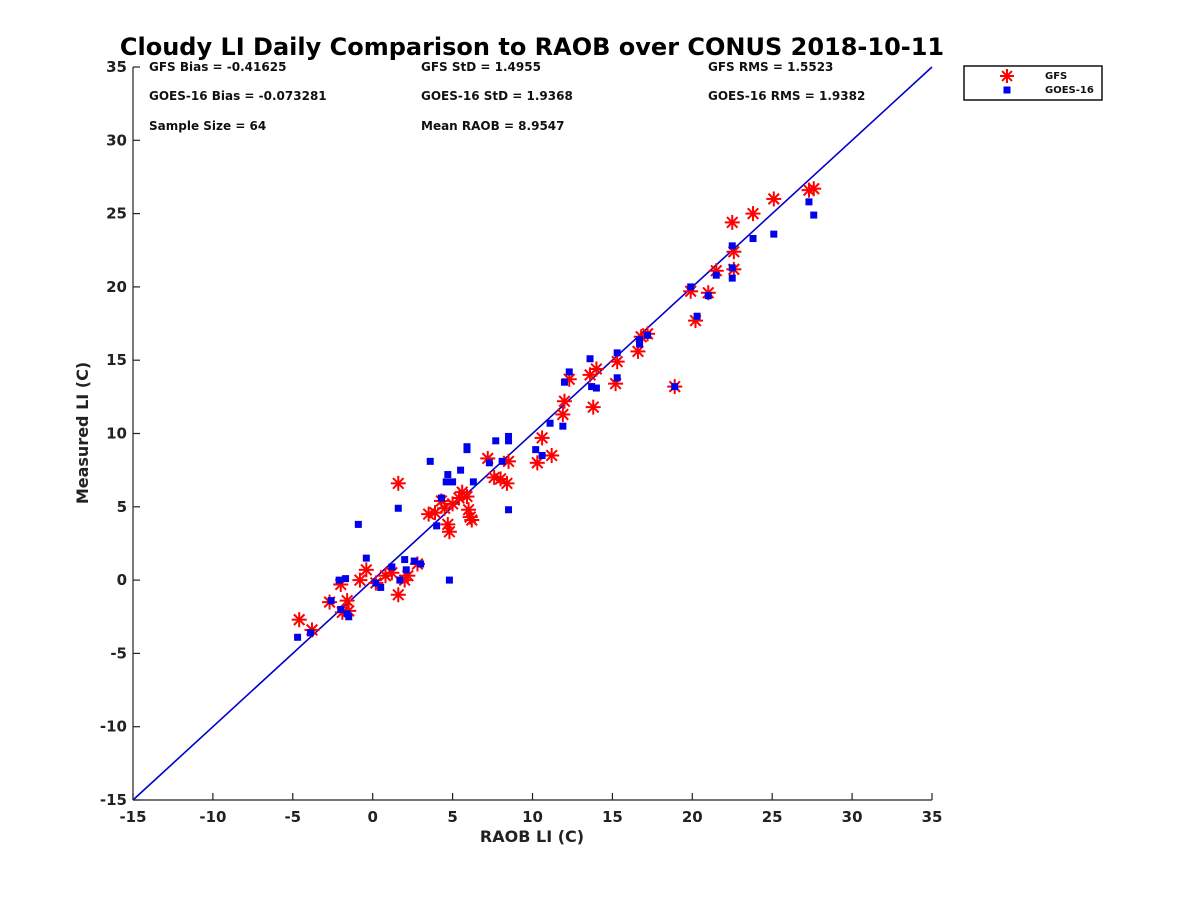 The height and width of the screenshot is (900, 1200). I want to click on y-tick-label: 35, so click(116, 67).